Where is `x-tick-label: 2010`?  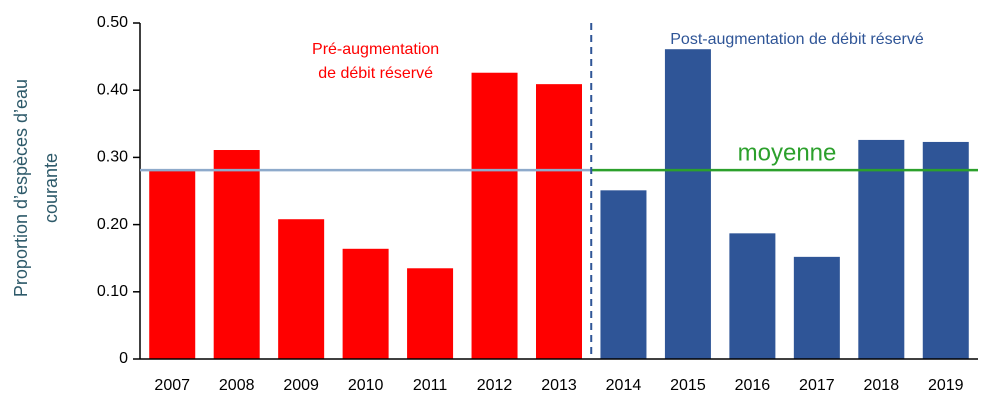 x-tick-label: 2010 is located at coordinates (366, 385).